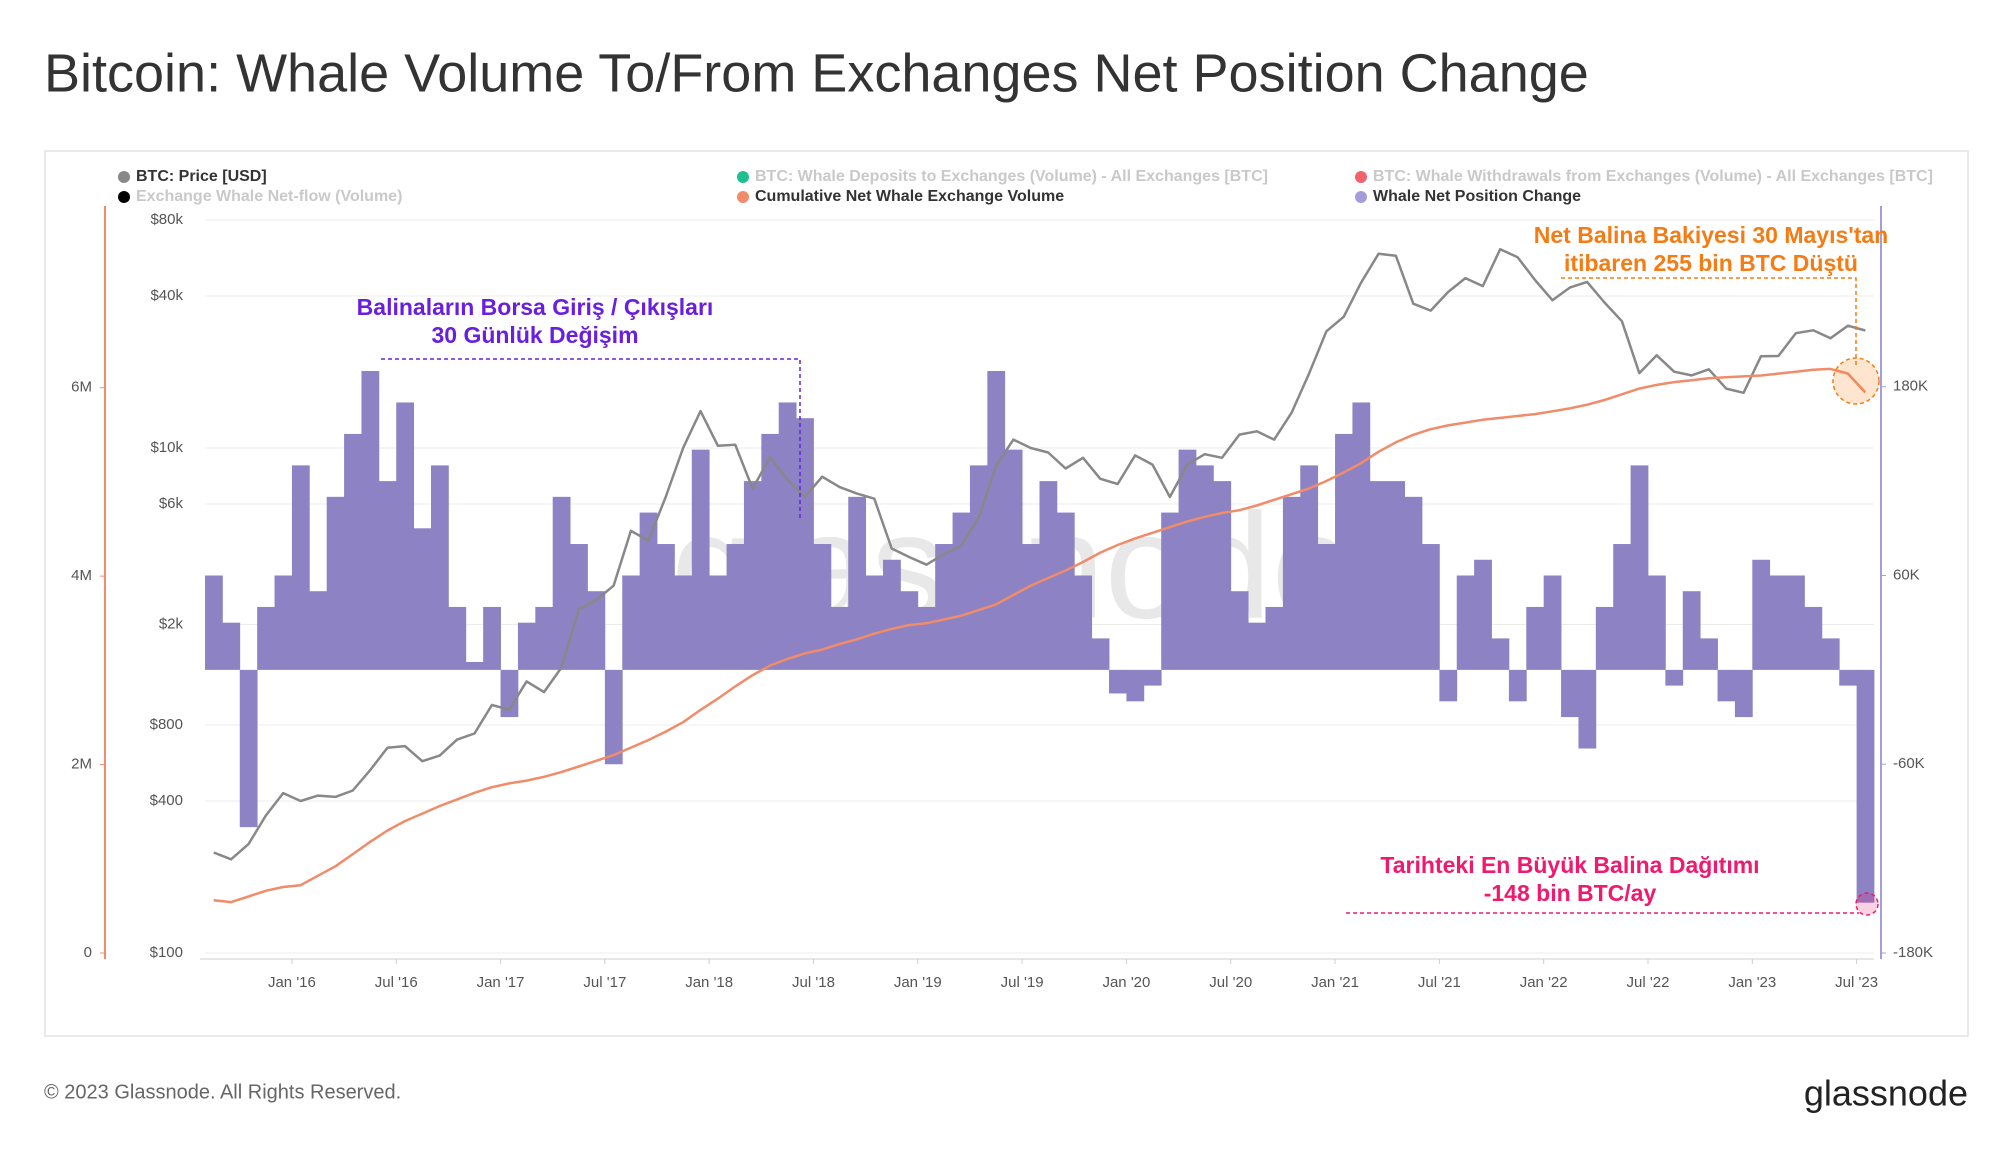  What do you see at coordinates (1711, 235) in the screenshot?
I see `annotation: Net Balina Bakiyesi 30 Mayıs'tan` at bounding box center [1711, 235].